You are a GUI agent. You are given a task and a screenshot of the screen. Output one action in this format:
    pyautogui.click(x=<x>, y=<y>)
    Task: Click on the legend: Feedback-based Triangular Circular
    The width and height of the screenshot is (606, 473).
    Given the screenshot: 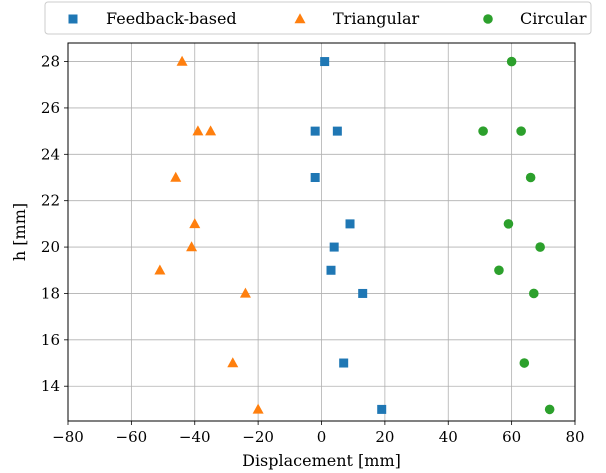 What is the action you would take?
    pyautogui.click(x=318, y=18)
    